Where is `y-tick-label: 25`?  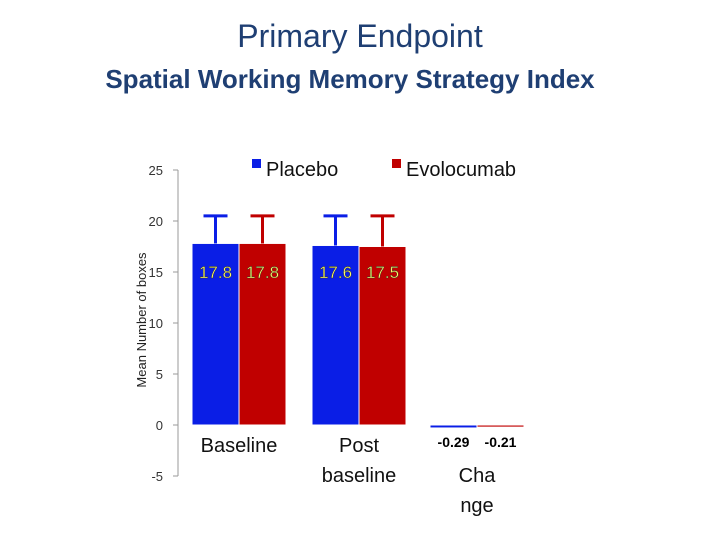 y-tick-label: 25 is located at coordinates (156, 170).